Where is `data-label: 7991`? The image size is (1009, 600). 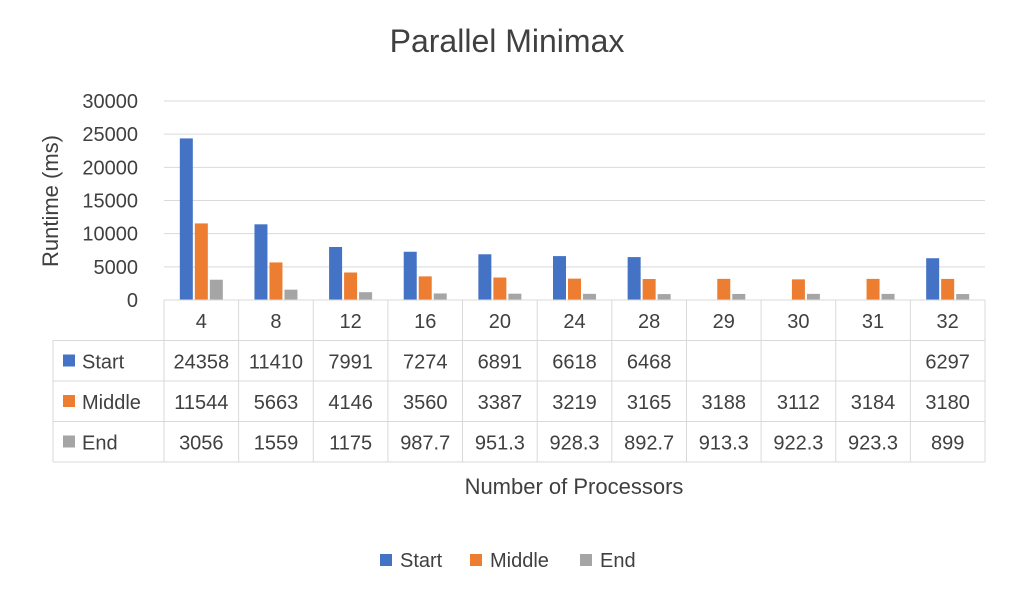
data-label: 7991 is located at coordinates (350, 363).